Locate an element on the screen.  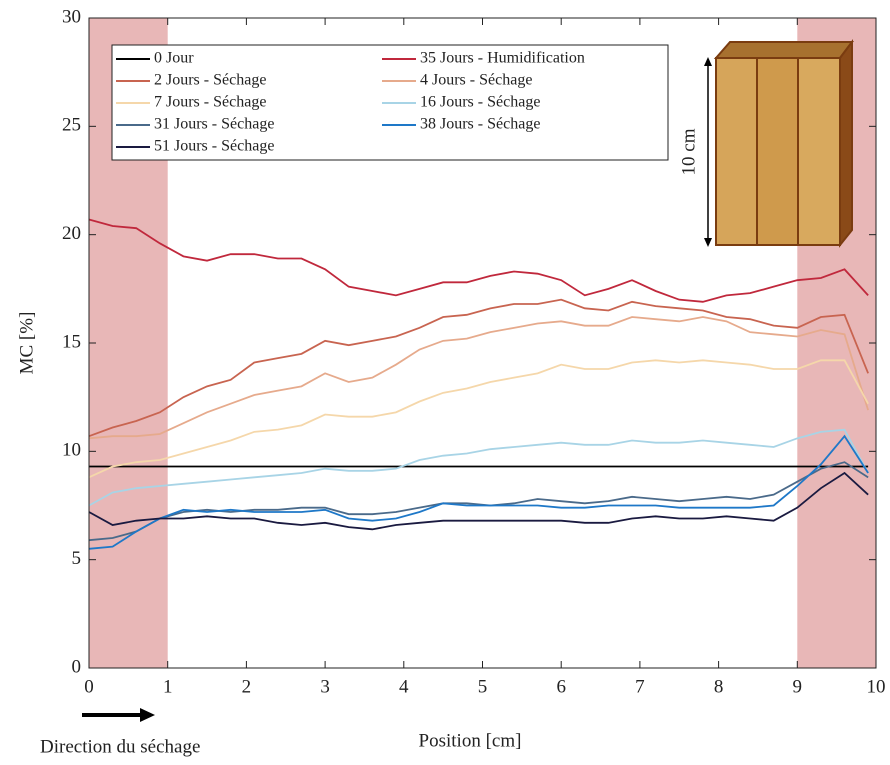
y-tick-label: 10 is located at coordinates (71, 450).